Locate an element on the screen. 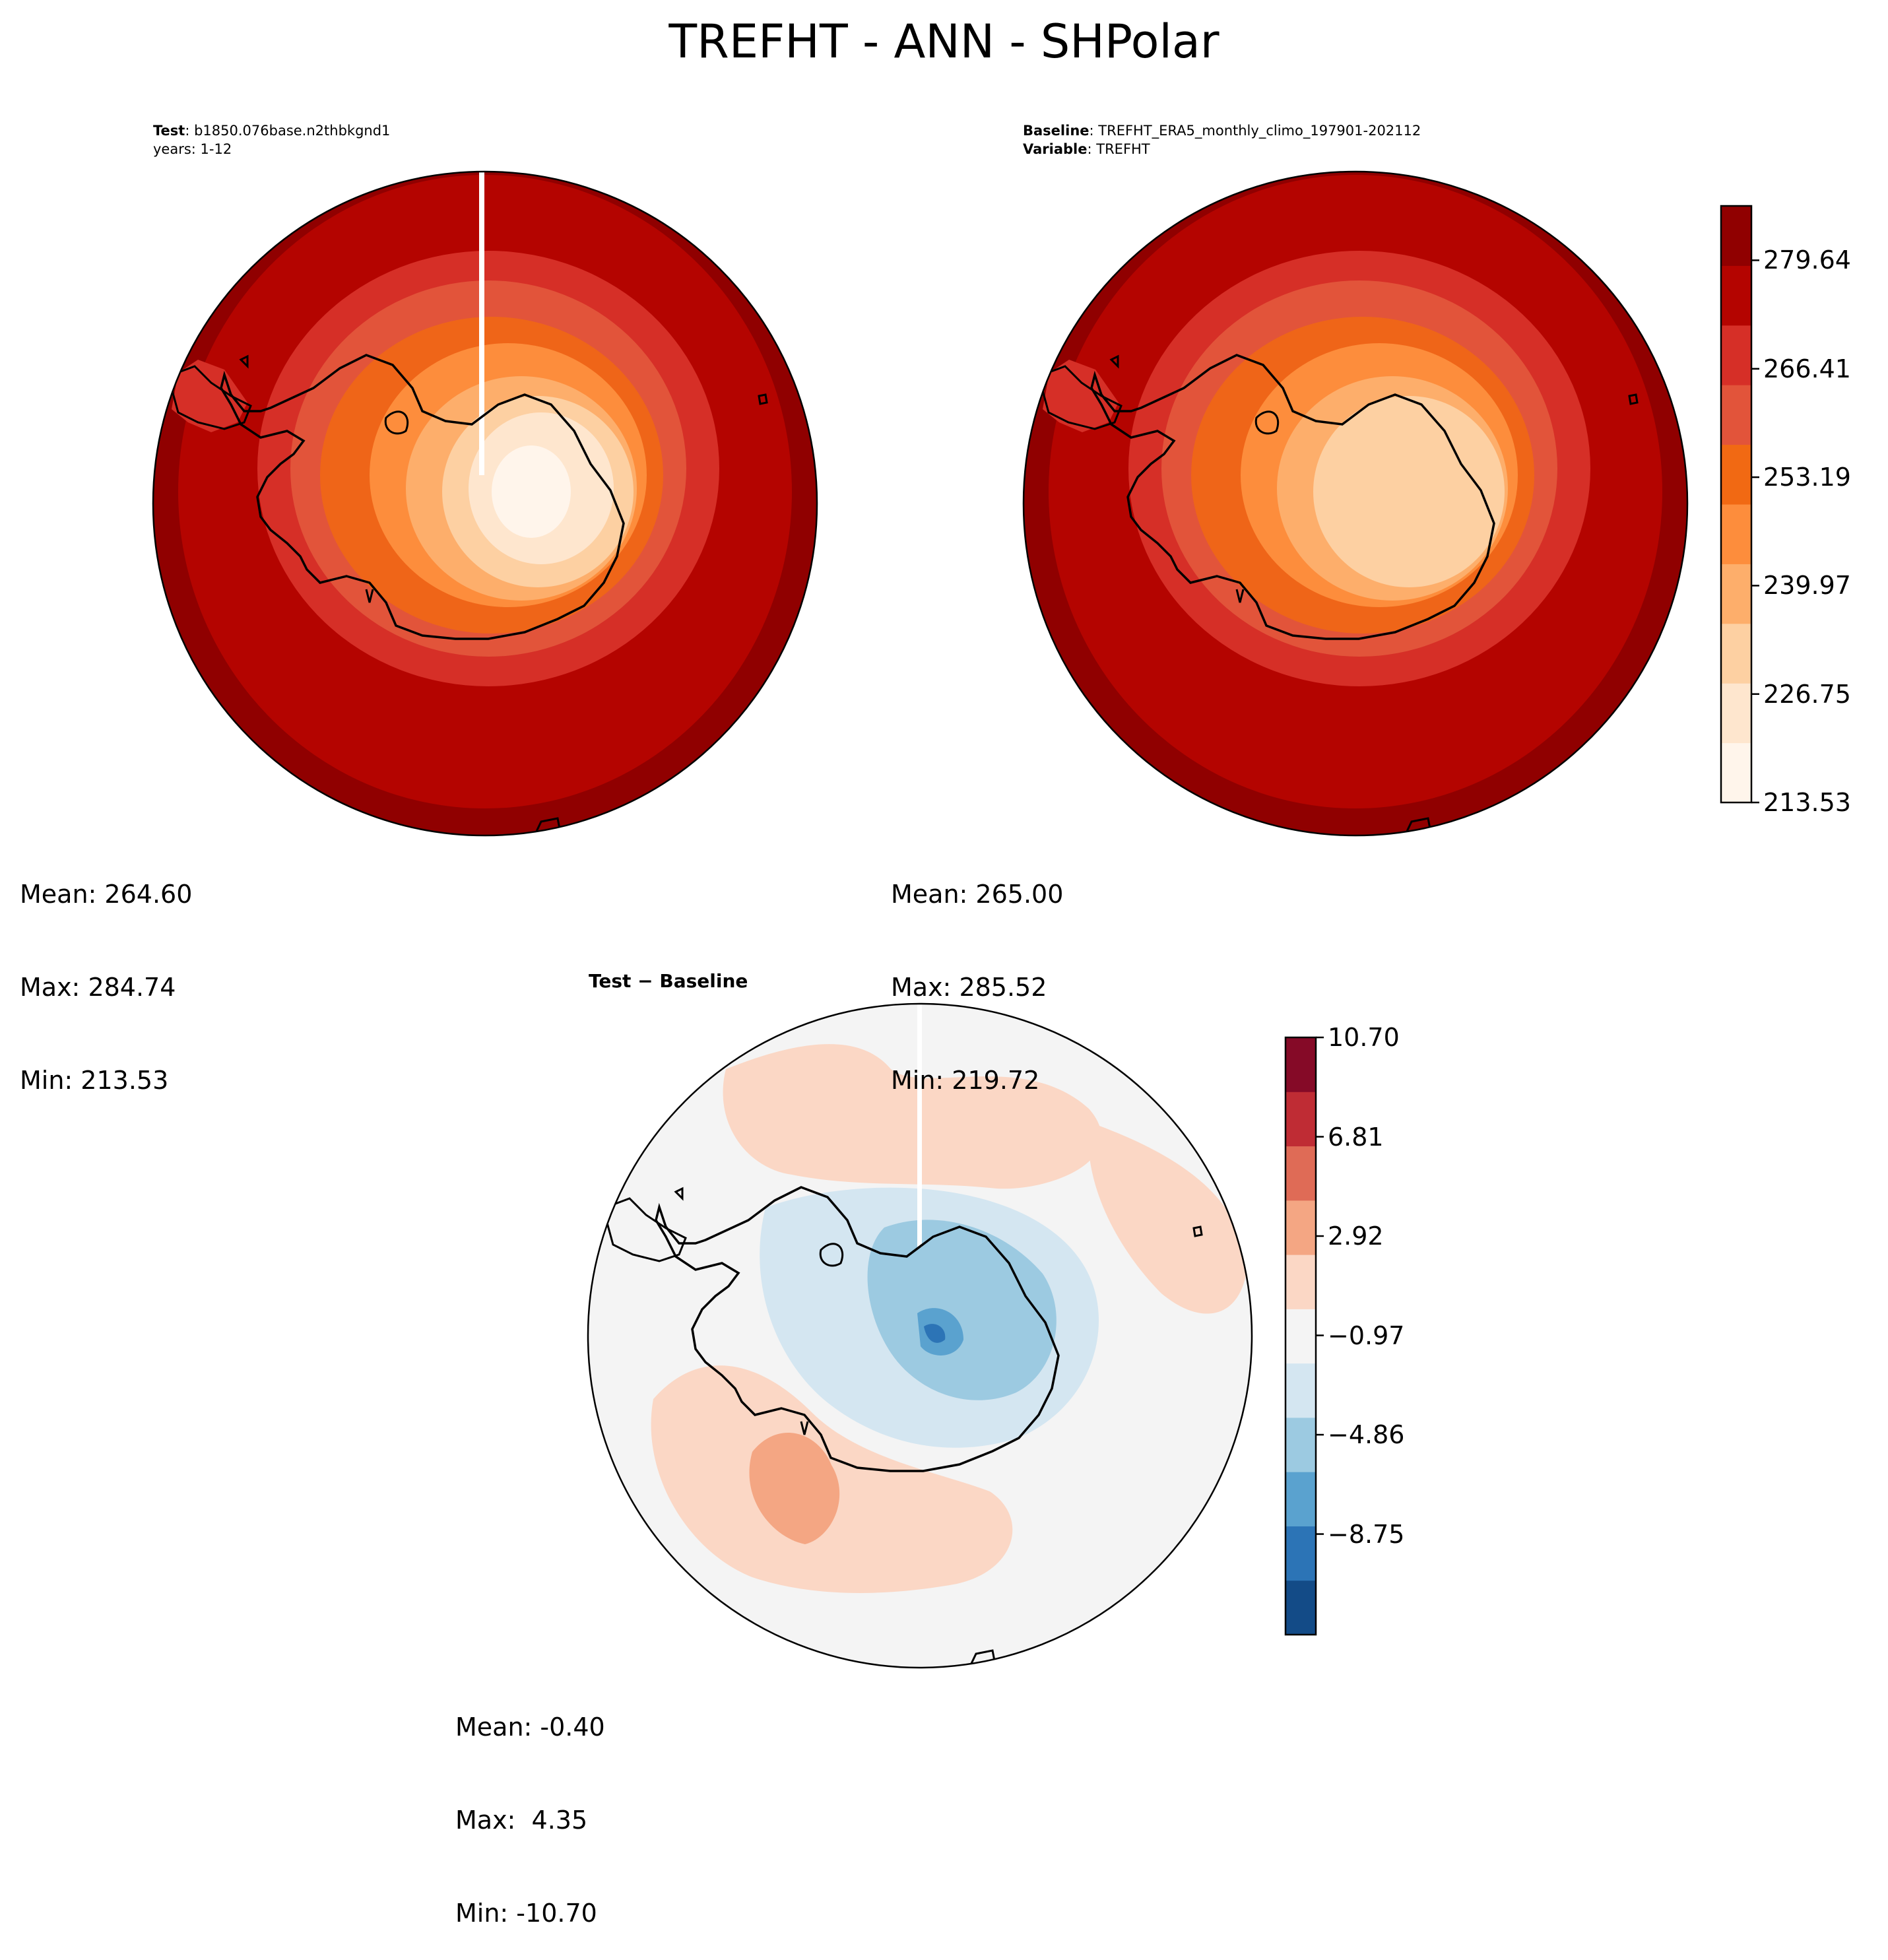 This screenshot has height=1960, width=1888. colorbar-frame is located at coordinates (1736, 504).